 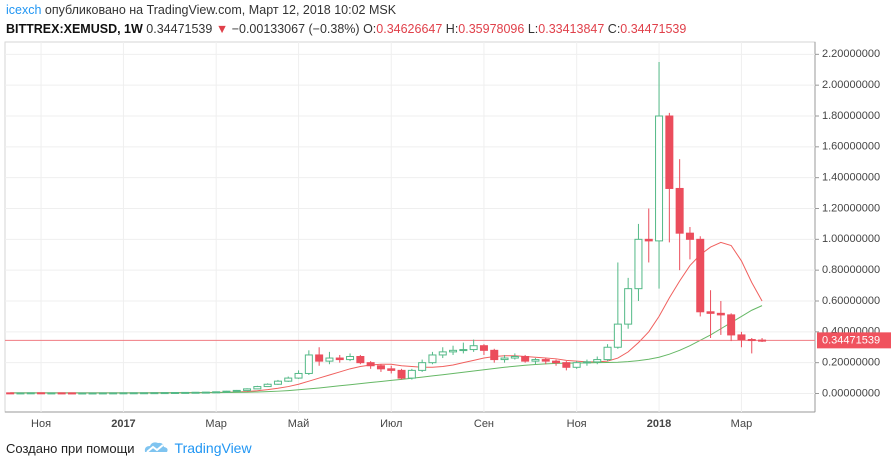 What do you see at coordinates (299, 424) in the screenshot?
I see `x-tick-label: Май` at bounding box center [299, 424].